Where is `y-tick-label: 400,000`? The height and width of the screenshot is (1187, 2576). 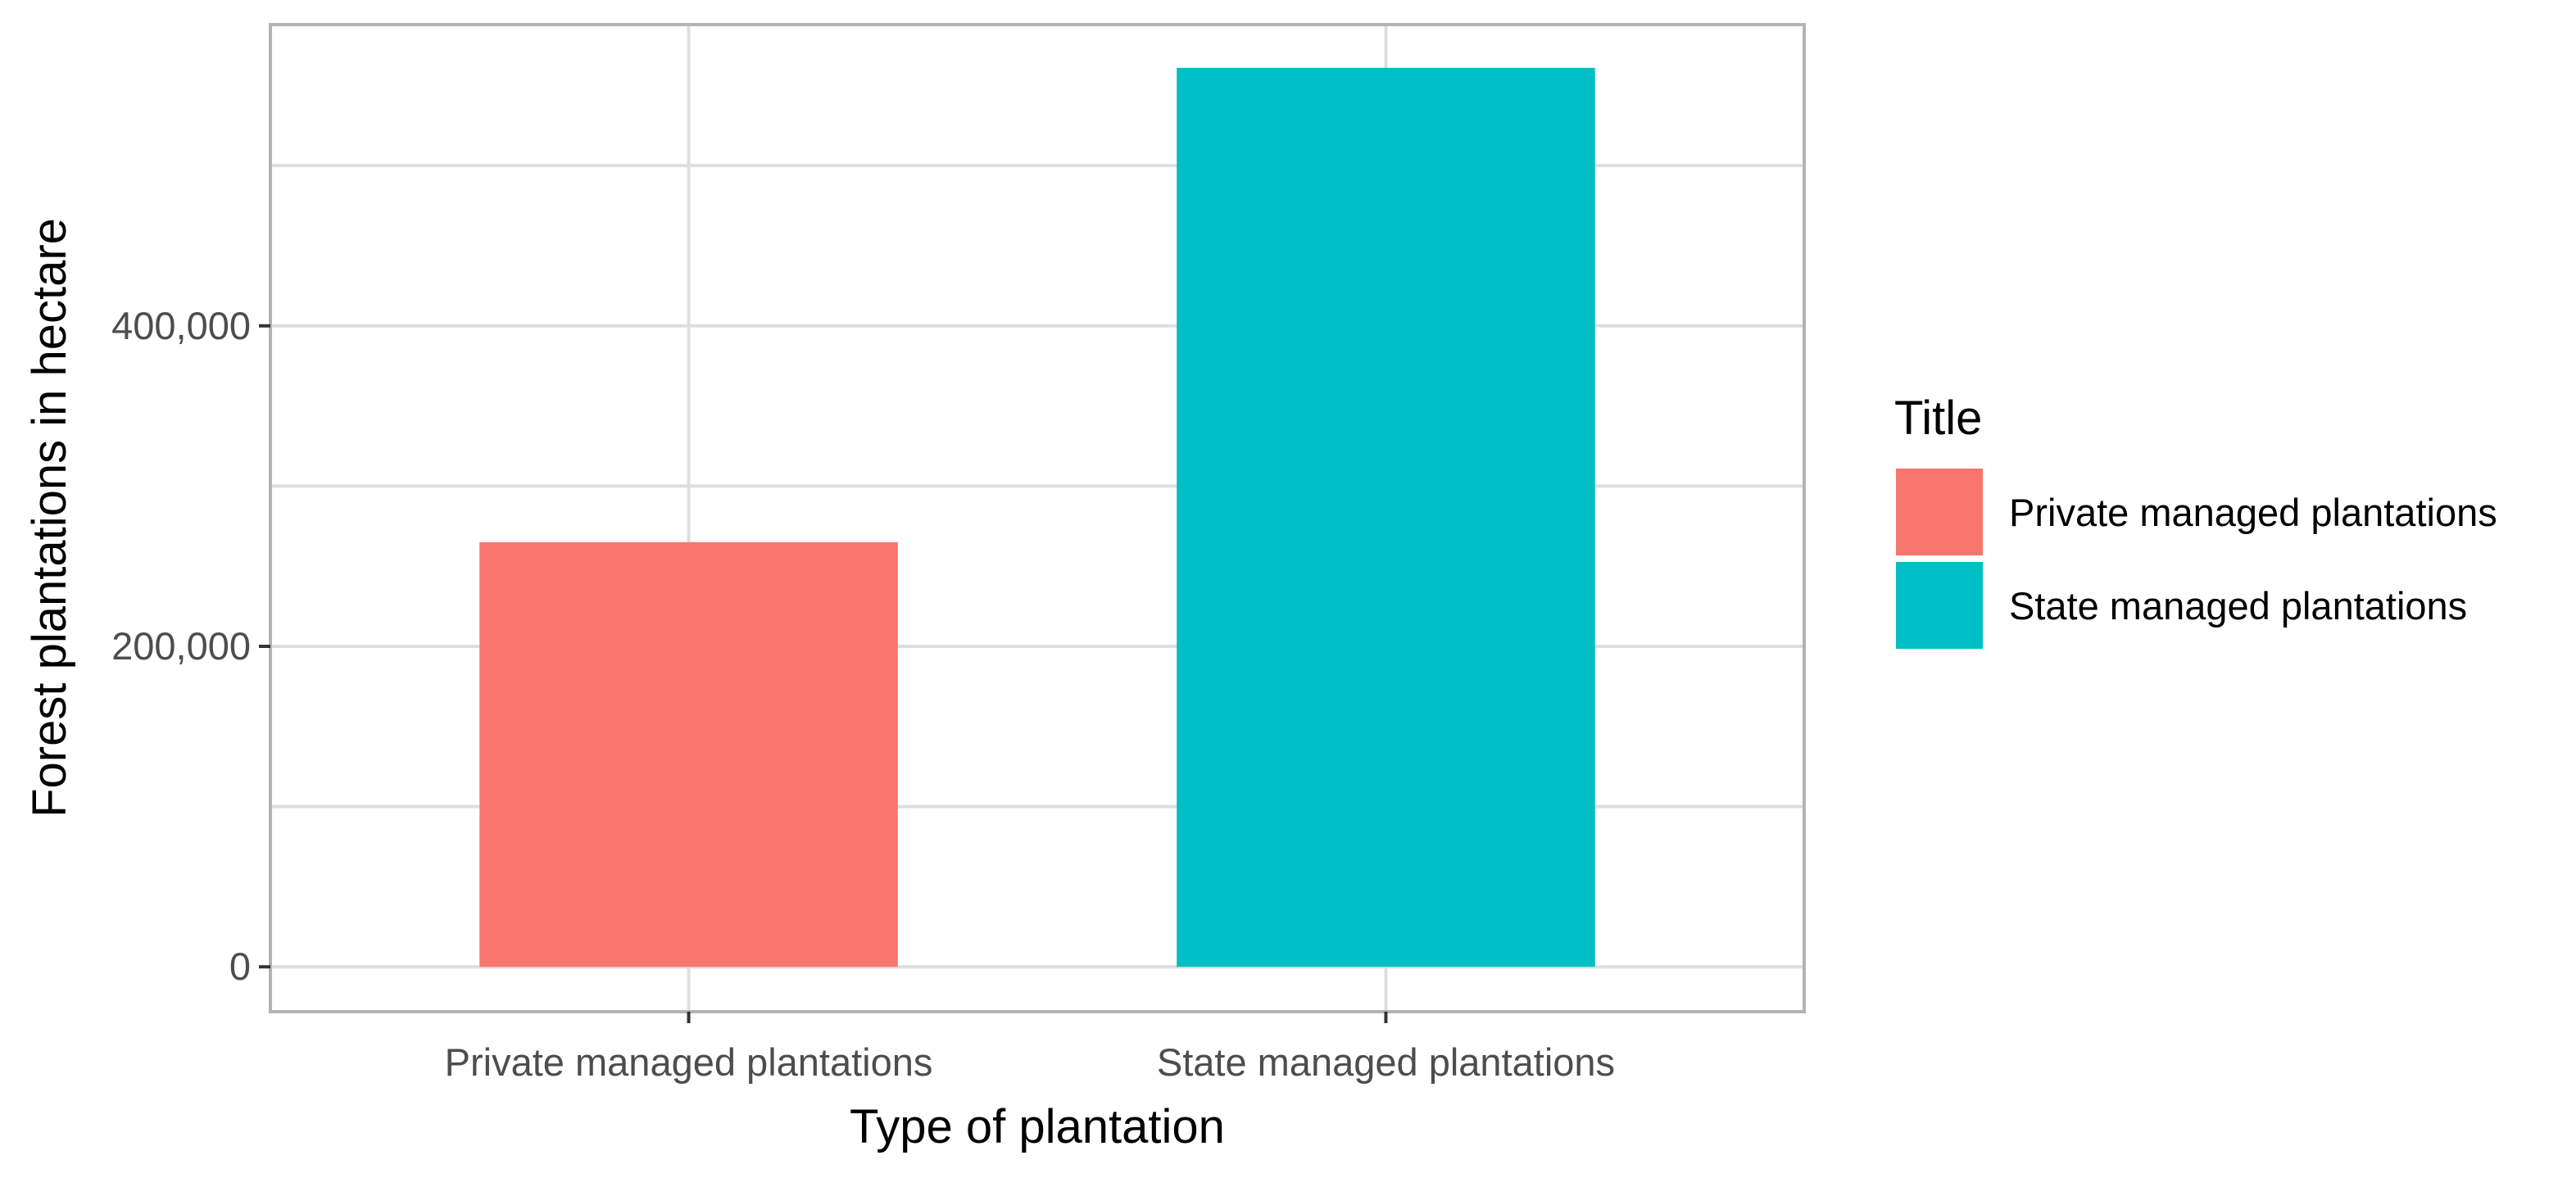 y-tick-label: 400,000 is located at coordinates (181, 326).